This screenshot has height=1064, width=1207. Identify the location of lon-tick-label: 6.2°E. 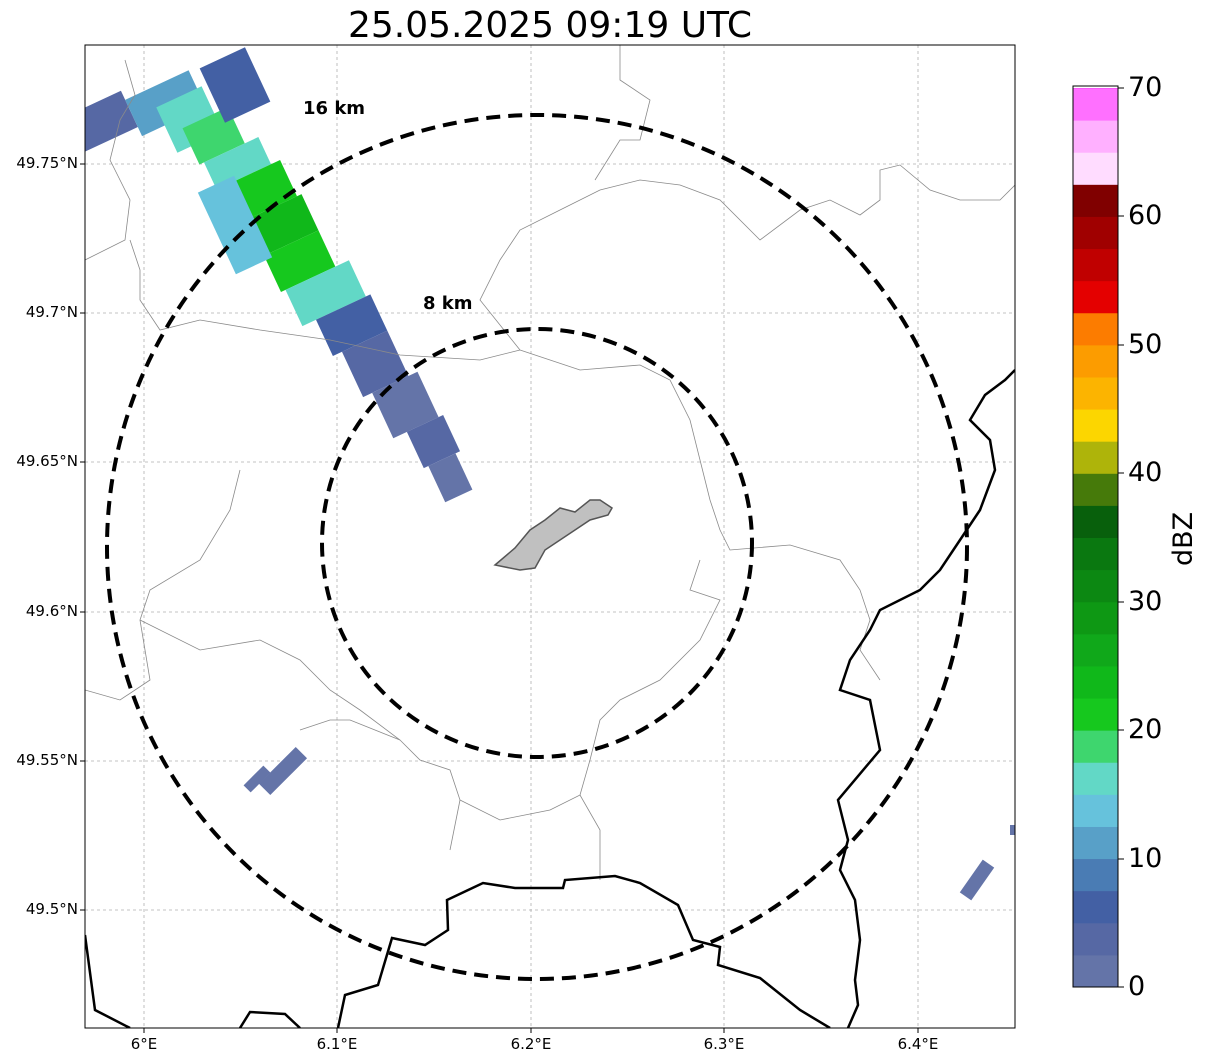
(531, 1044).